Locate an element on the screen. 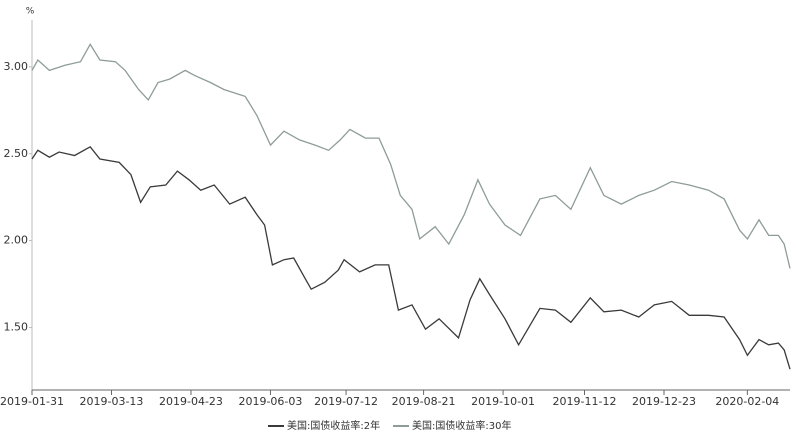  x-tick-label: 2019-11-12 is located at coordinates (585, 401).